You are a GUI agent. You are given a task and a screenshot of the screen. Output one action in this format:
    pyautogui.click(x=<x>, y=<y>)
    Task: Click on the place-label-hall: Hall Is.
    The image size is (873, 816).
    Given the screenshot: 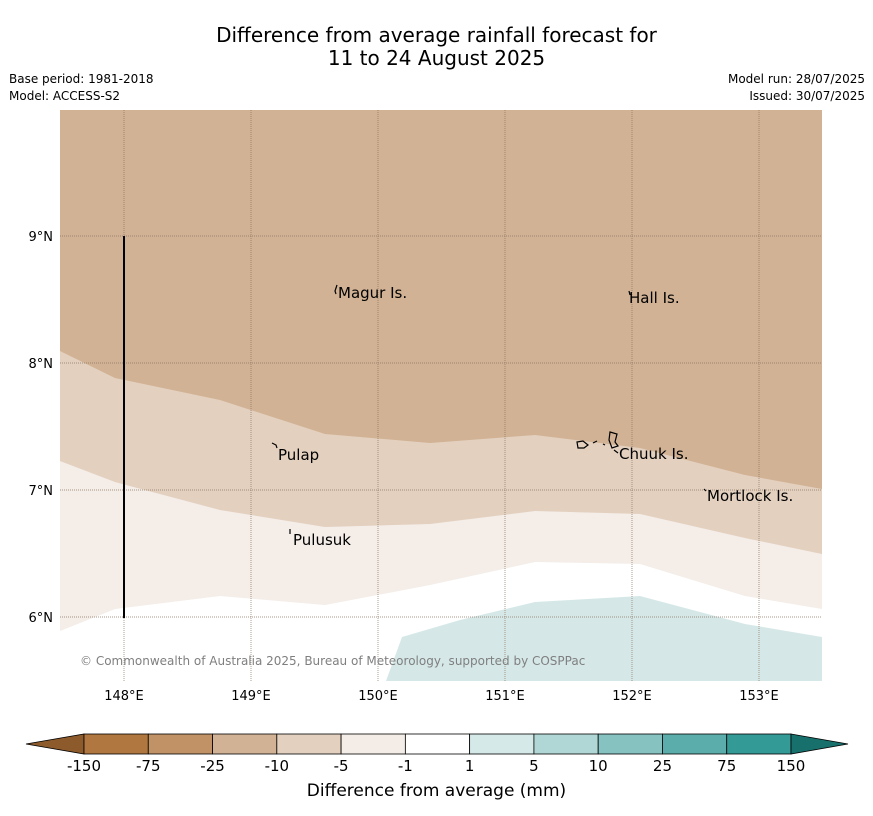 What is the action you would take?
    pyautogui.click(x=654, y=298)
    